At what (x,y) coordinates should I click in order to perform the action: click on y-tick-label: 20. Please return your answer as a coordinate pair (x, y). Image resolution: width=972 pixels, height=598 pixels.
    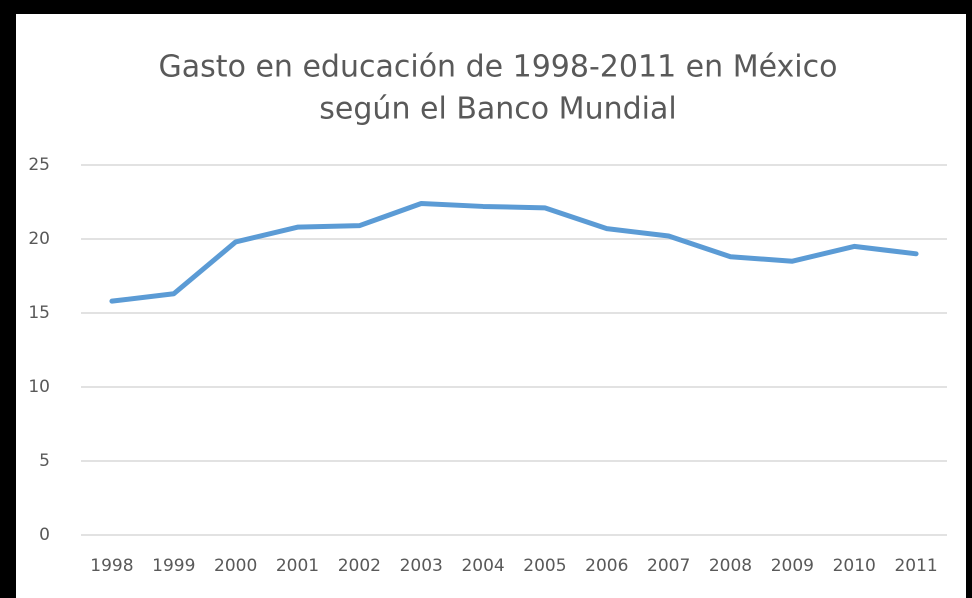
    Looking at the image, I should click on (39, 239).